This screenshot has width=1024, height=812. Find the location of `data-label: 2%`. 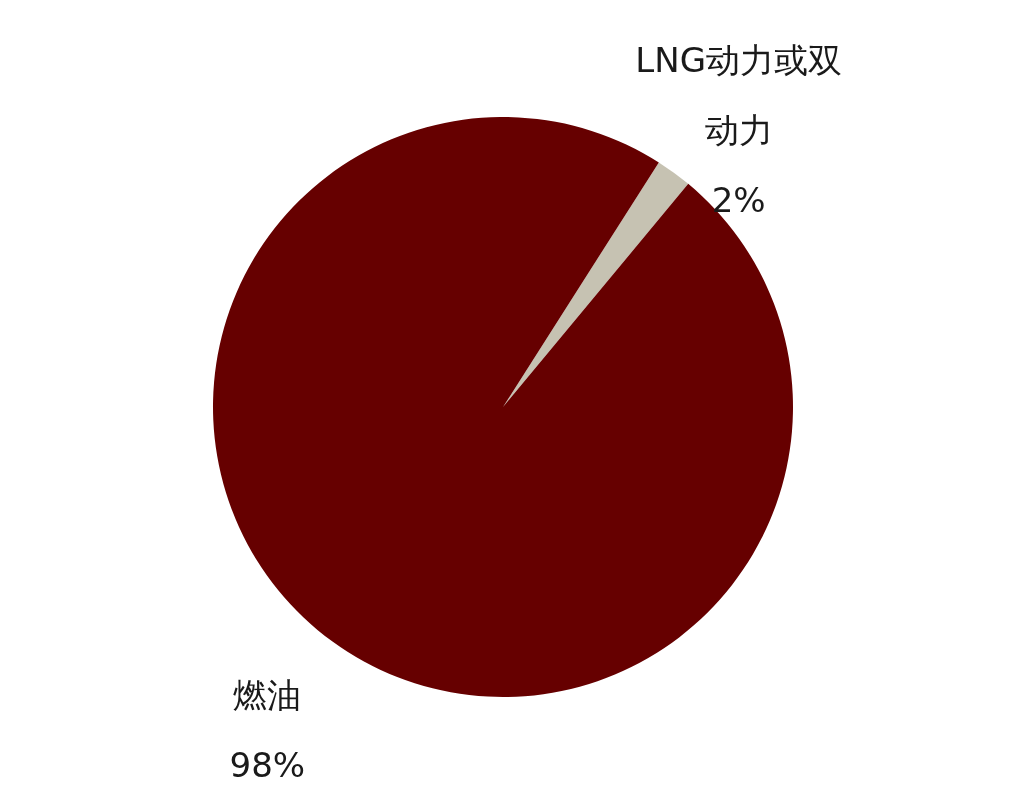

data-label: 2% is located at coordinates (738, 200).